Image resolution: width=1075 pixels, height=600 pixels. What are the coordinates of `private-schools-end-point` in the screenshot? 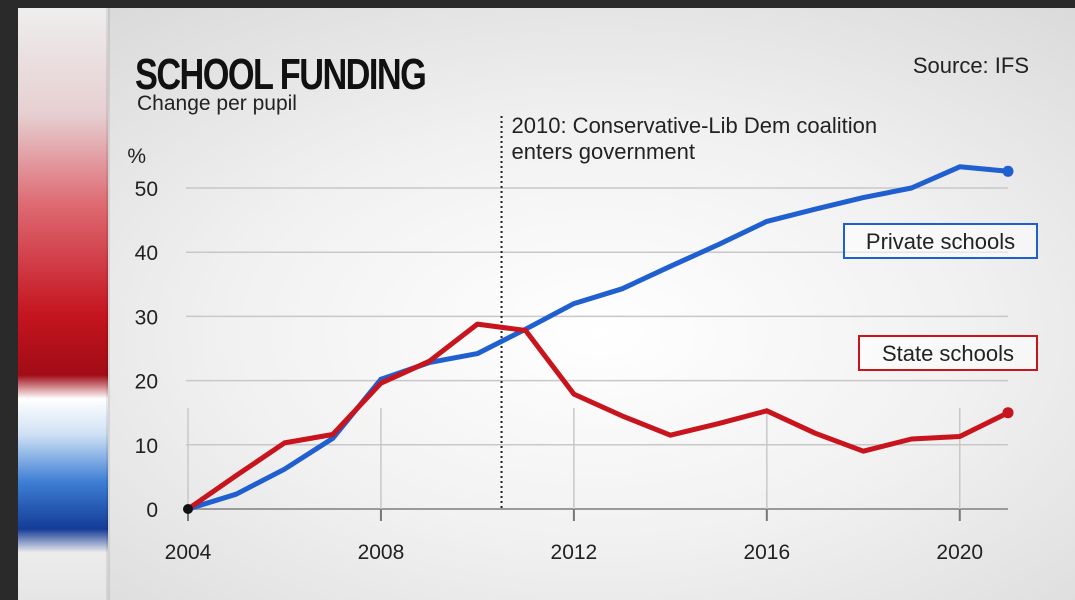 It's located at (1008, 171).